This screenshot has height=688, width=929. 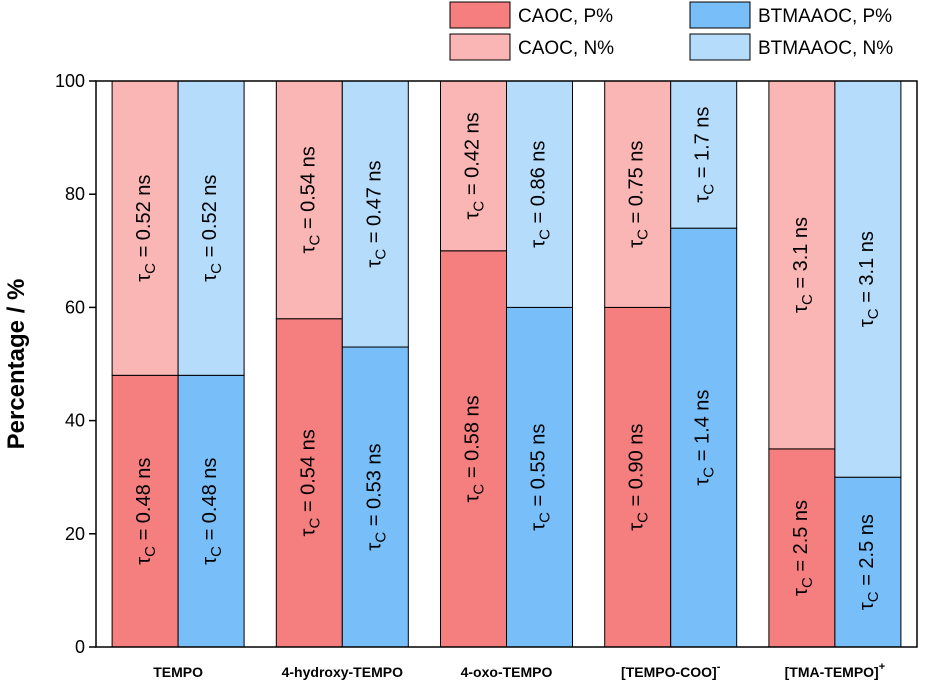 What do you see at coordinates (671, 31) in the screenshot?
I see `legend: CAOC, P% BTMAAOC, P% CAOC, N% BTMAAOC, N%` at bounding box center [671, 31].